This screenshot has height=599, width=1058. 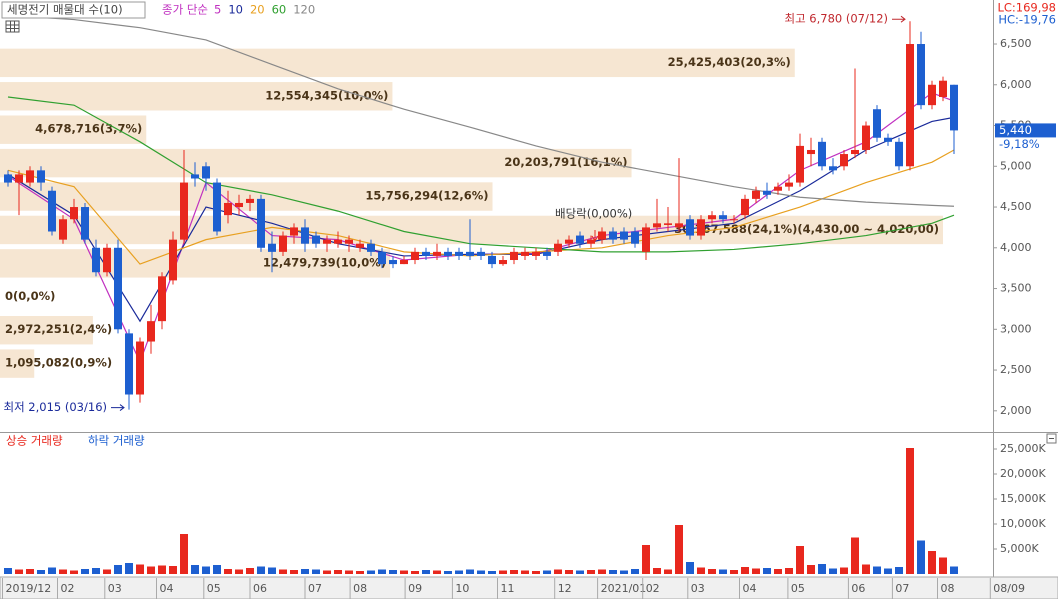 I want to click on x-tick-label: 2019/12, so click(x=29, y=588).